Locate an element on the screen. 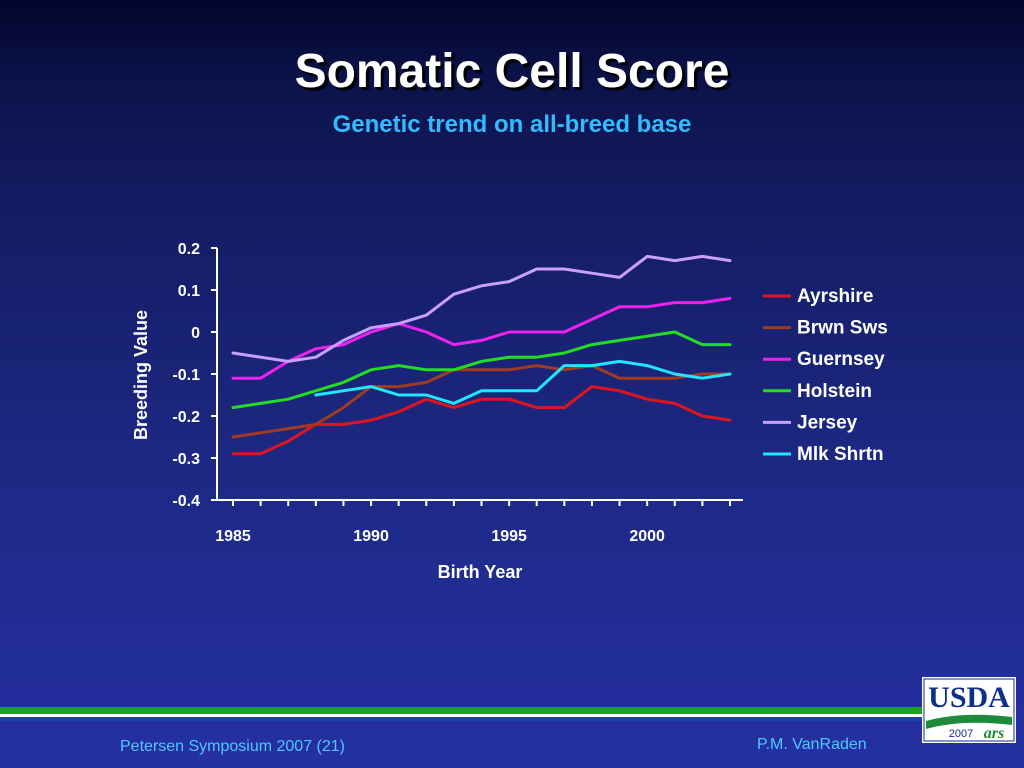 This screenshot has height=768, width=1024. series-line-brwn-sws is located at coordinates (481, 401).